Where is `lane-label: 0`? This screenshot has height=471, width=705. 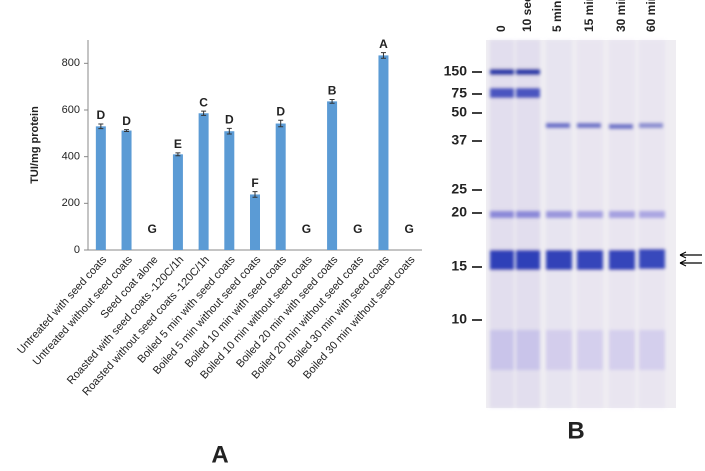 lane-label: 0 is located at coordinates (501, 28).